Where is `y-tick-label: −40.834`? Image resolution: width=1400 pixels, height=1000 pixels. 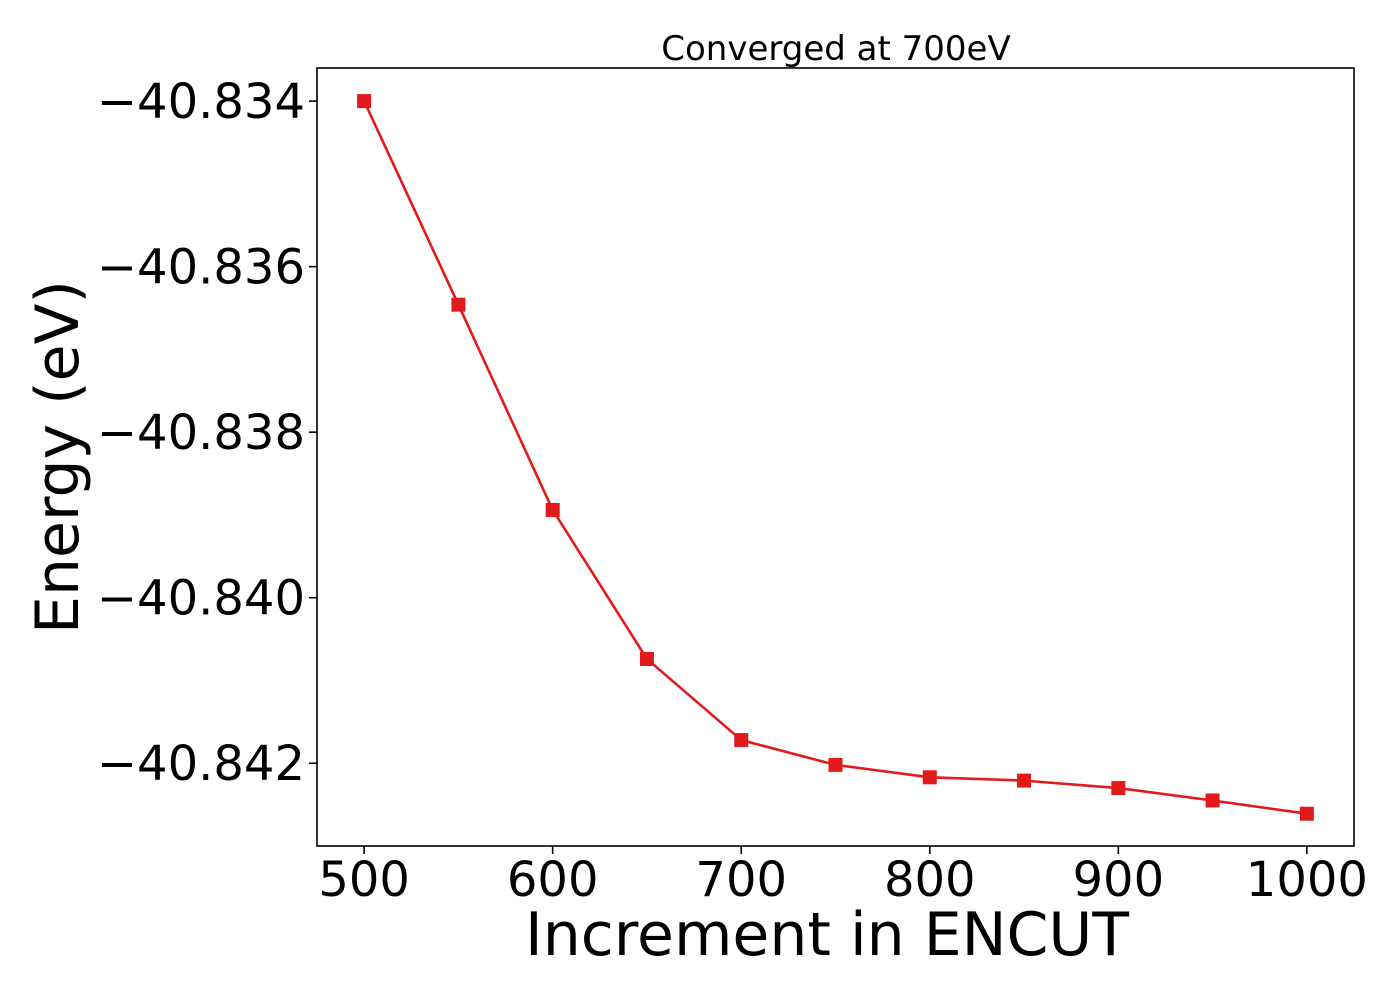 y-tick-label: −40.834 is located at coordinates (201, 102).